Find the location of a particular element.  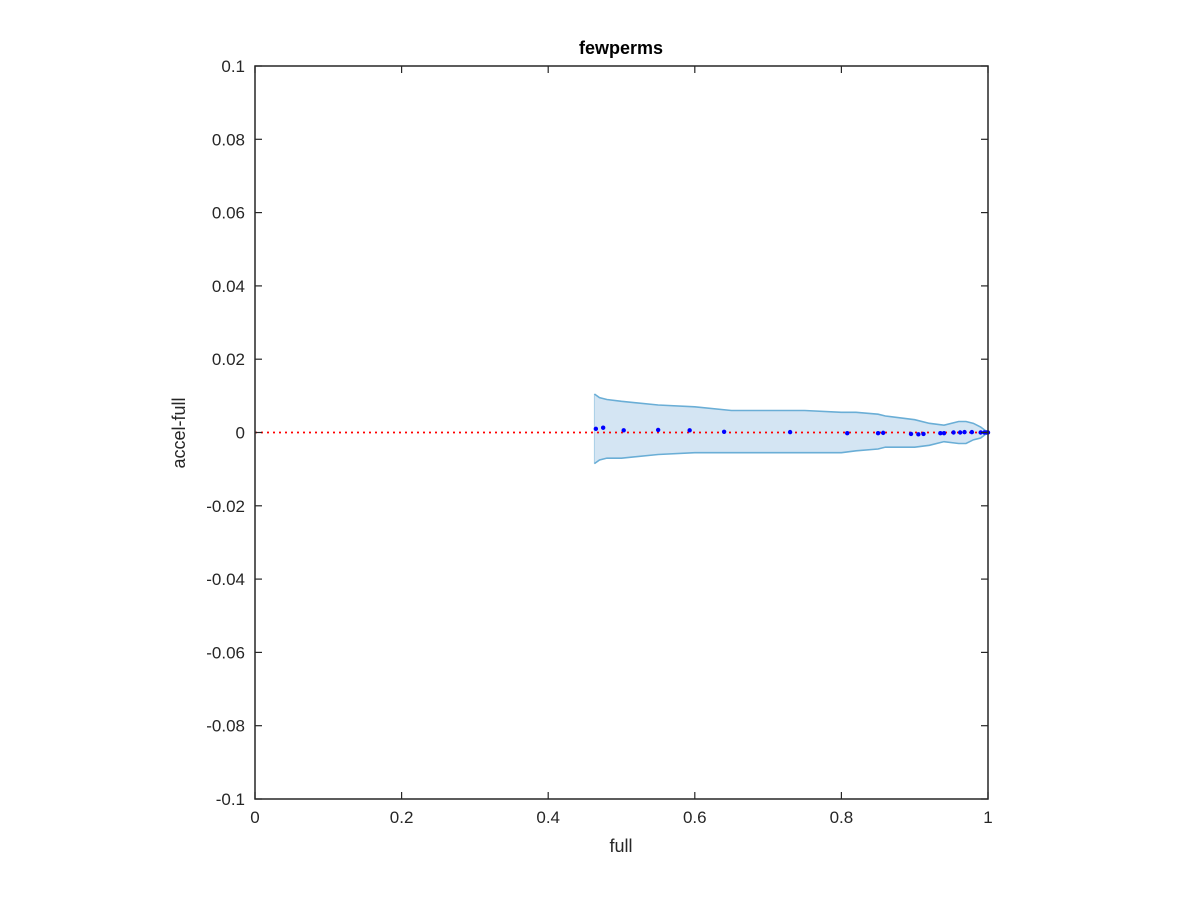

y-tick-label: -0.04 is located at coordinates (225, 579).